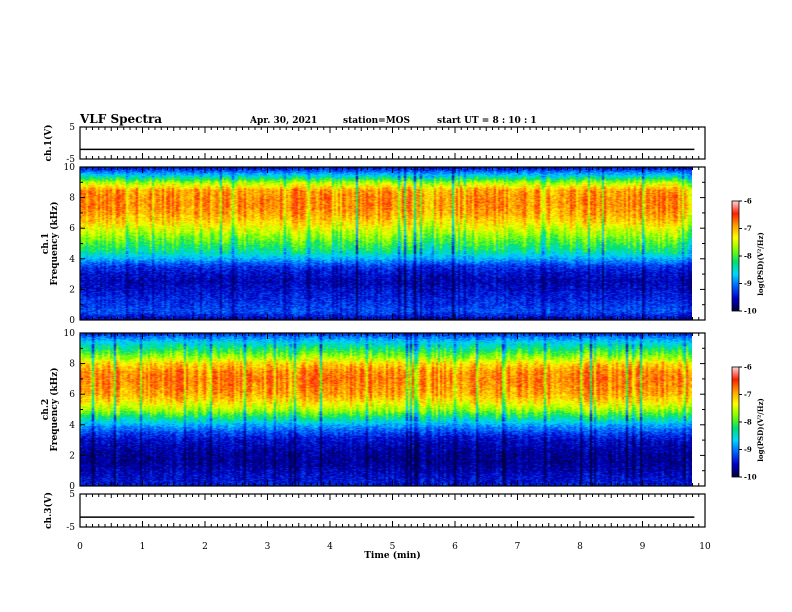  What do you see at coordinates (283, 121) in the screenshot?
I see `date-label: Apr. 30, 2021` at bounding box center [283, 121].